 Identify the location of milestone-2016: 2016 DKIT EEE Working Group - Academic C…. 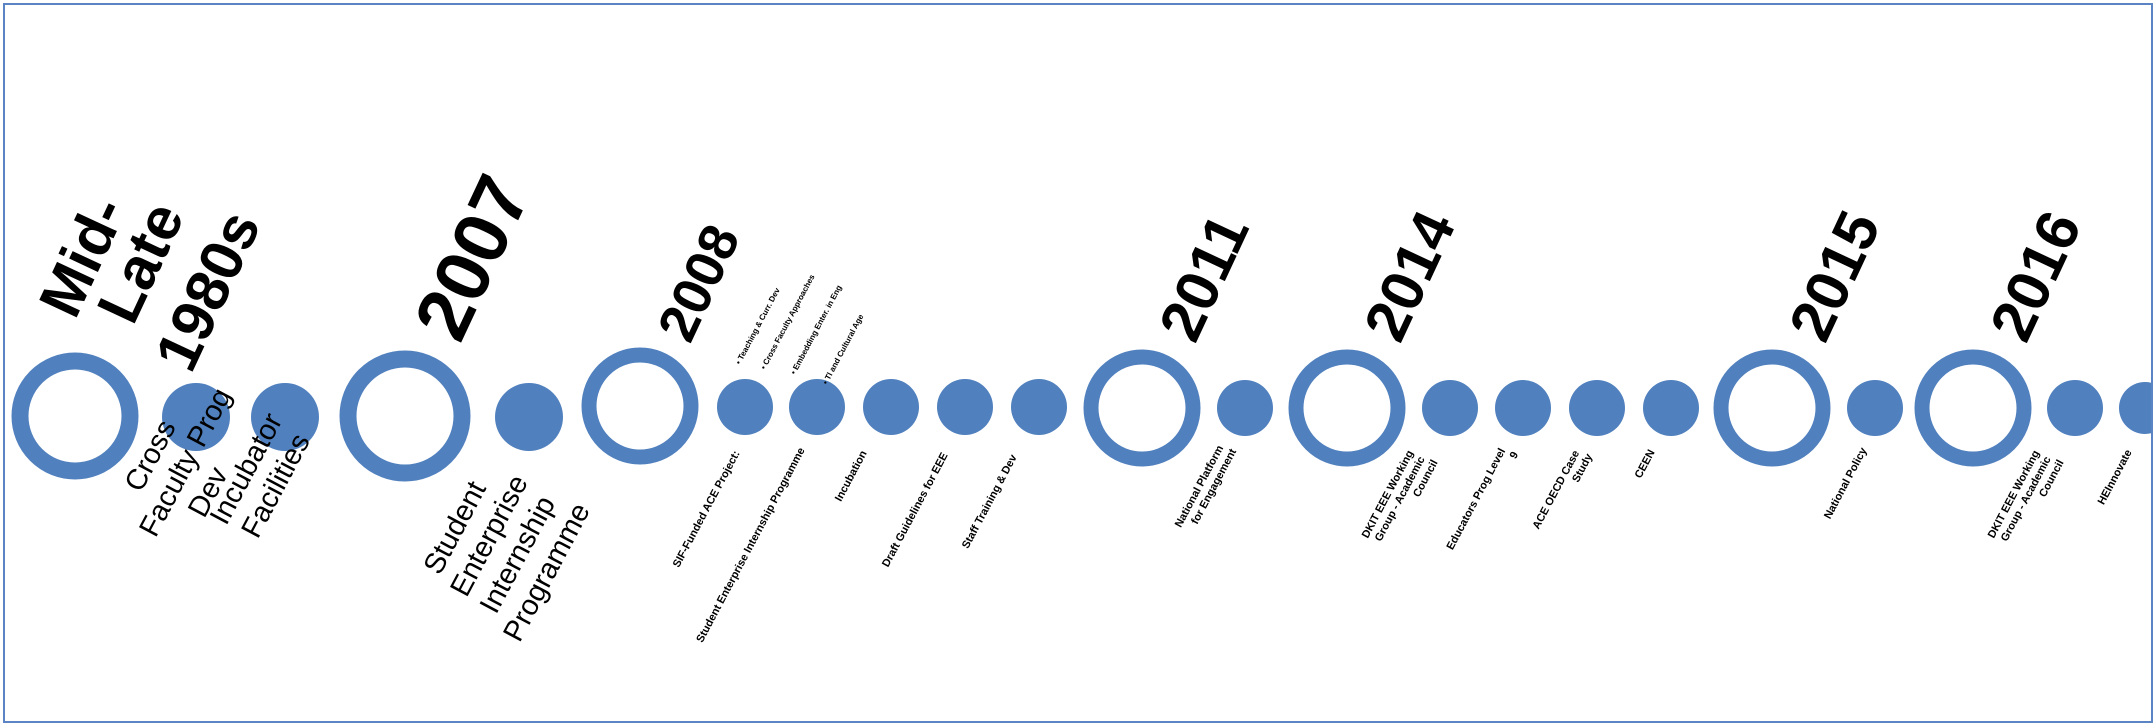
(2032, 377).